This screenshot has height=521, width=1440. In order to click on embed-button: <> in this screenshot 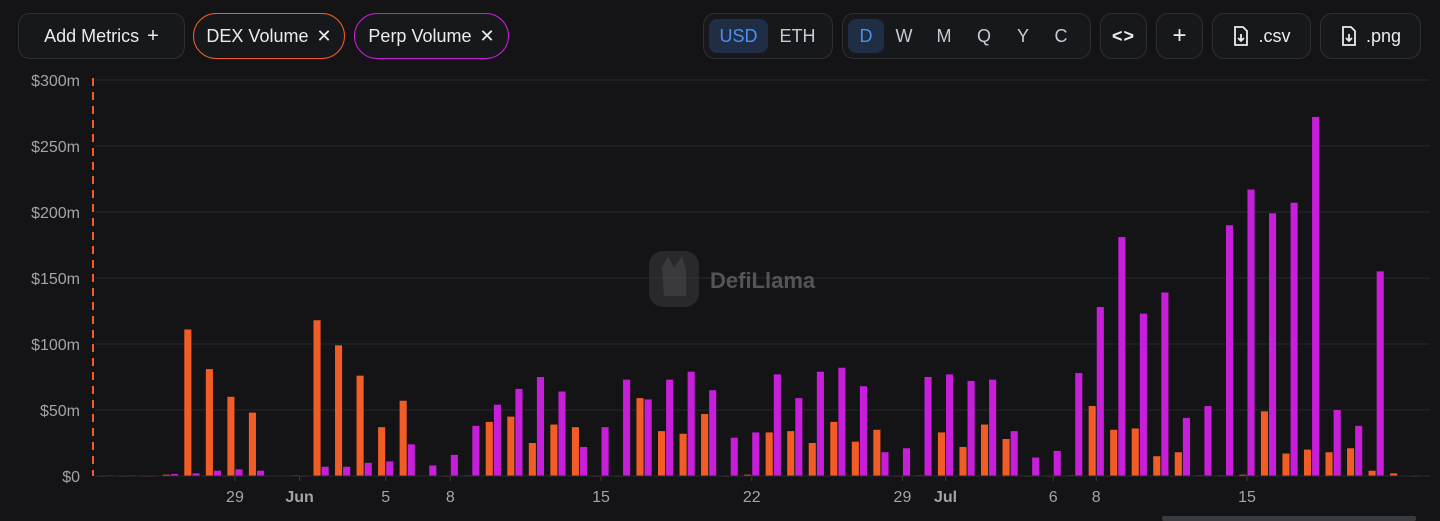, I will do `click(1123, 36)`.